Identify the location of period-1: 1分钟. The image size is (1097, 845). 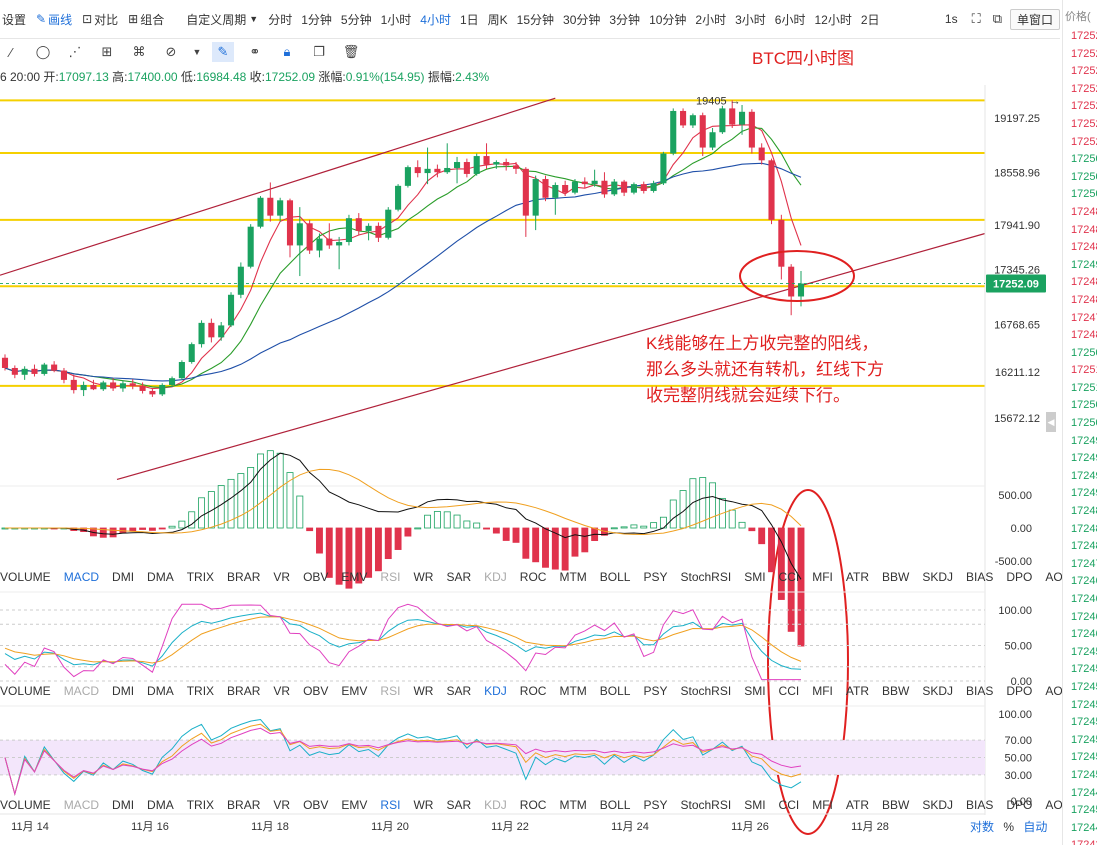
(316, 19).